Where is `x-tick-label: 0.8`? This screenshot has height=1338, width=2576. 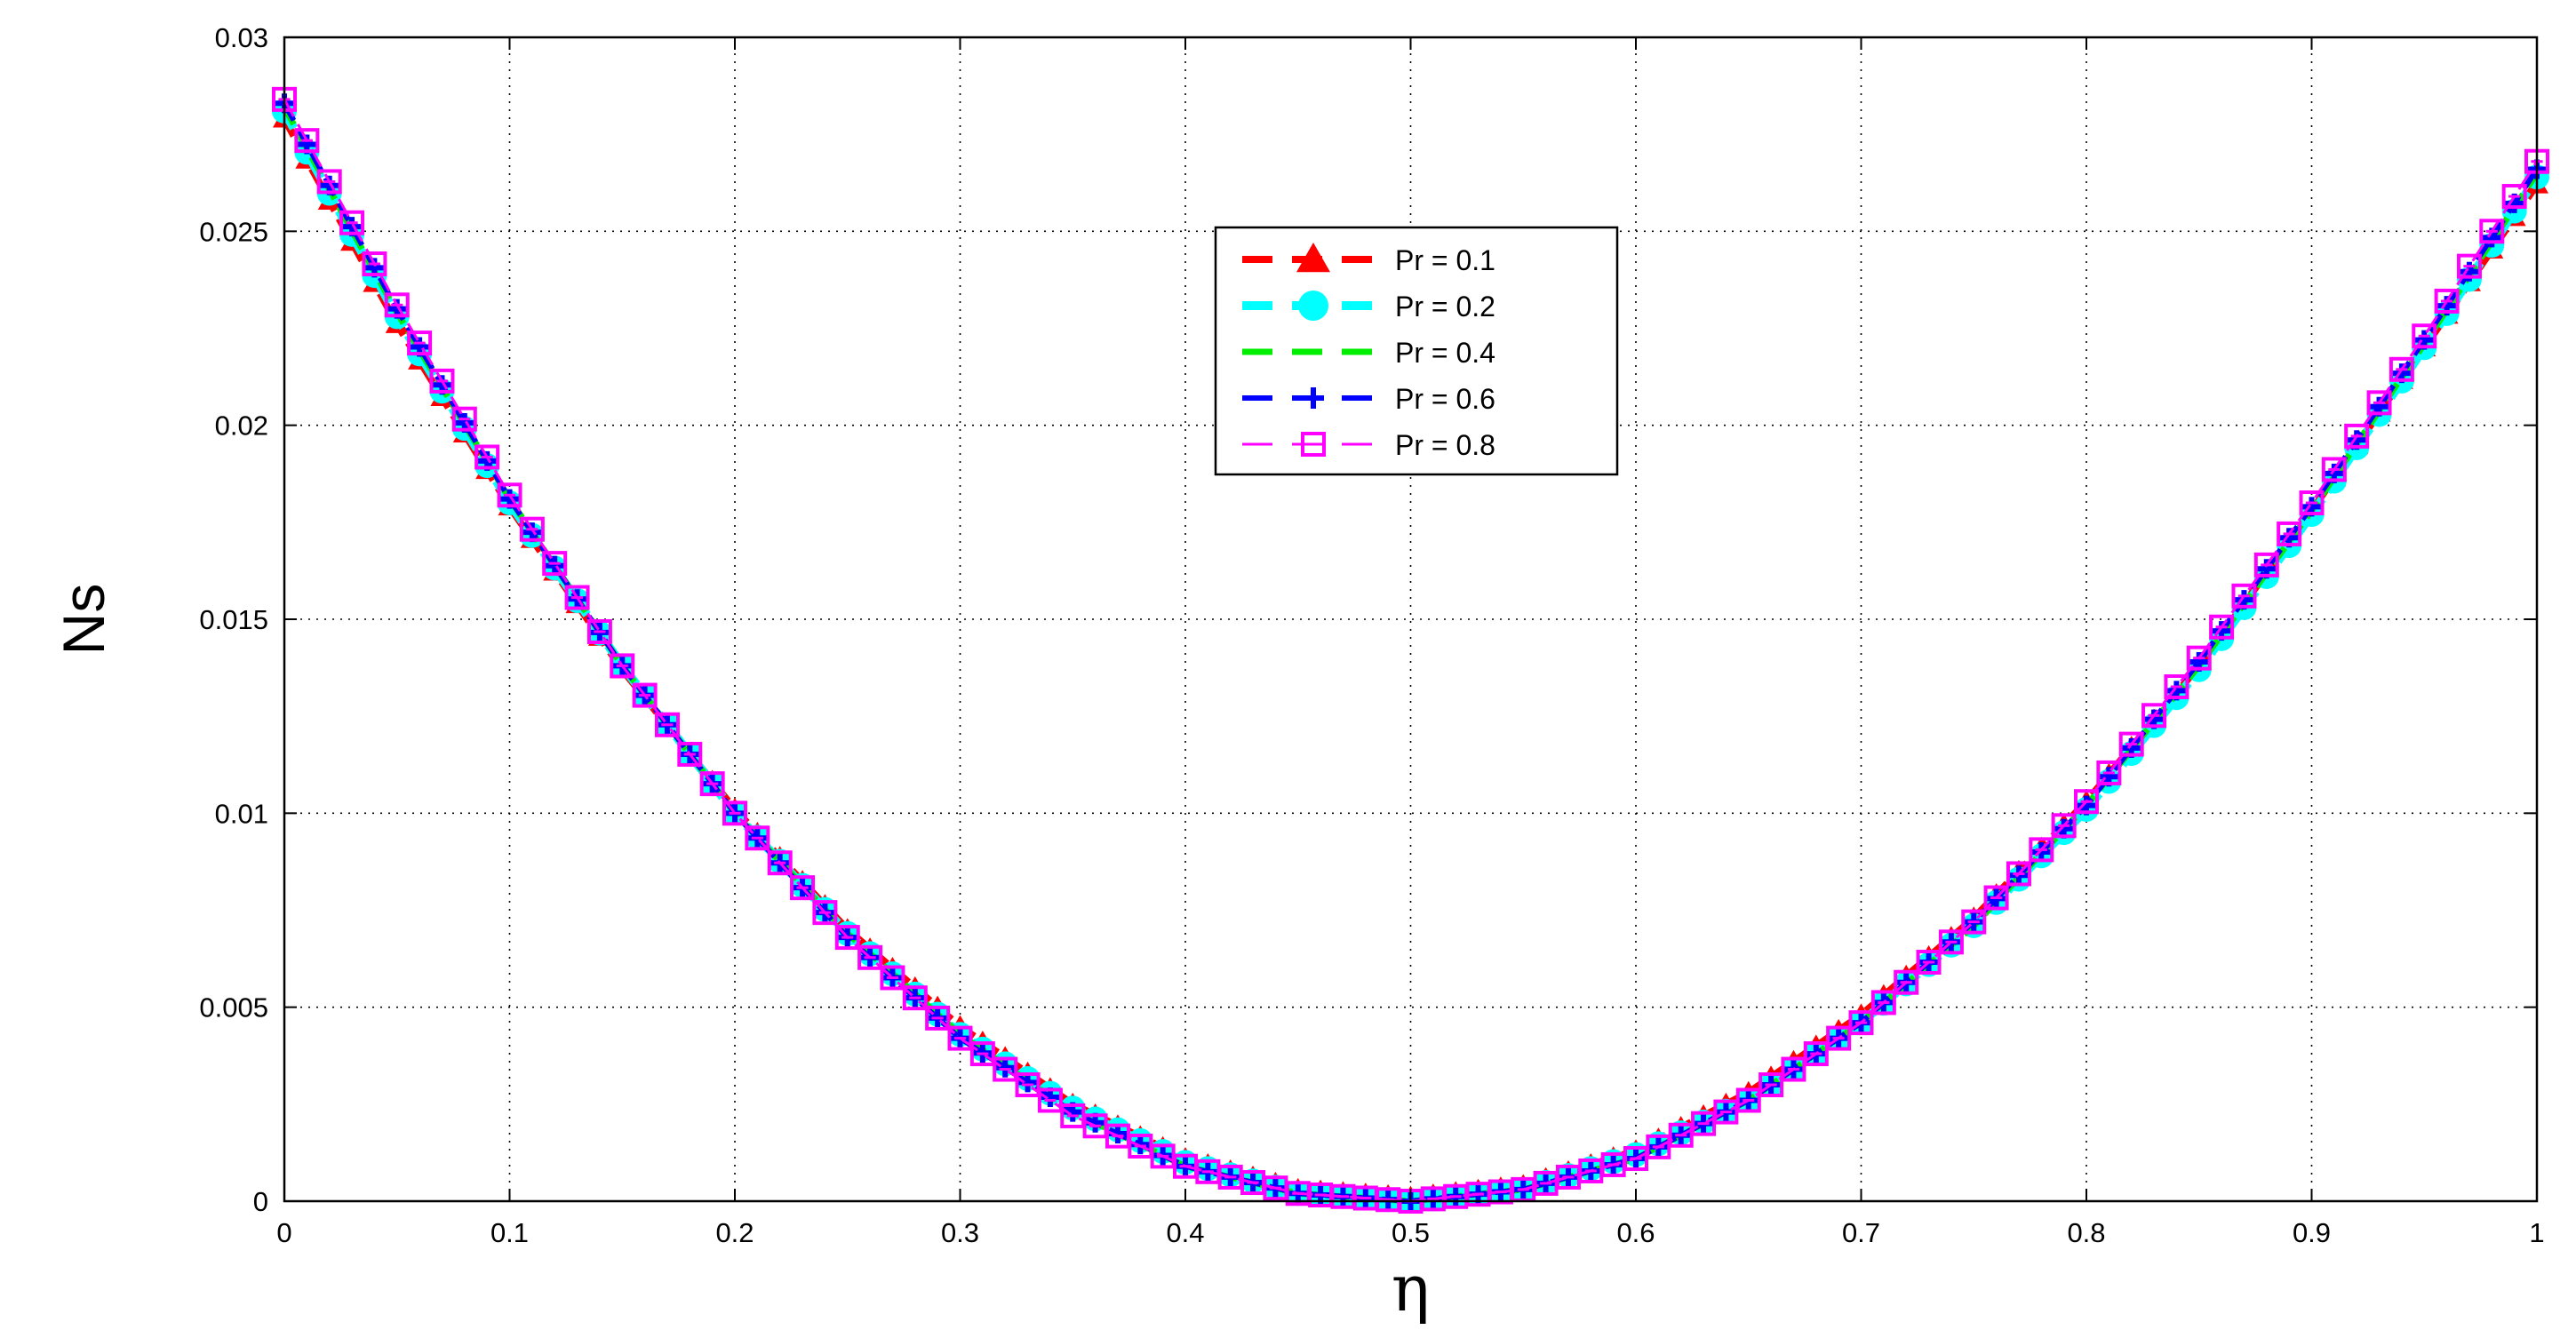
x-tick-label: 0.8 is located at coordinates (2086, 1232).